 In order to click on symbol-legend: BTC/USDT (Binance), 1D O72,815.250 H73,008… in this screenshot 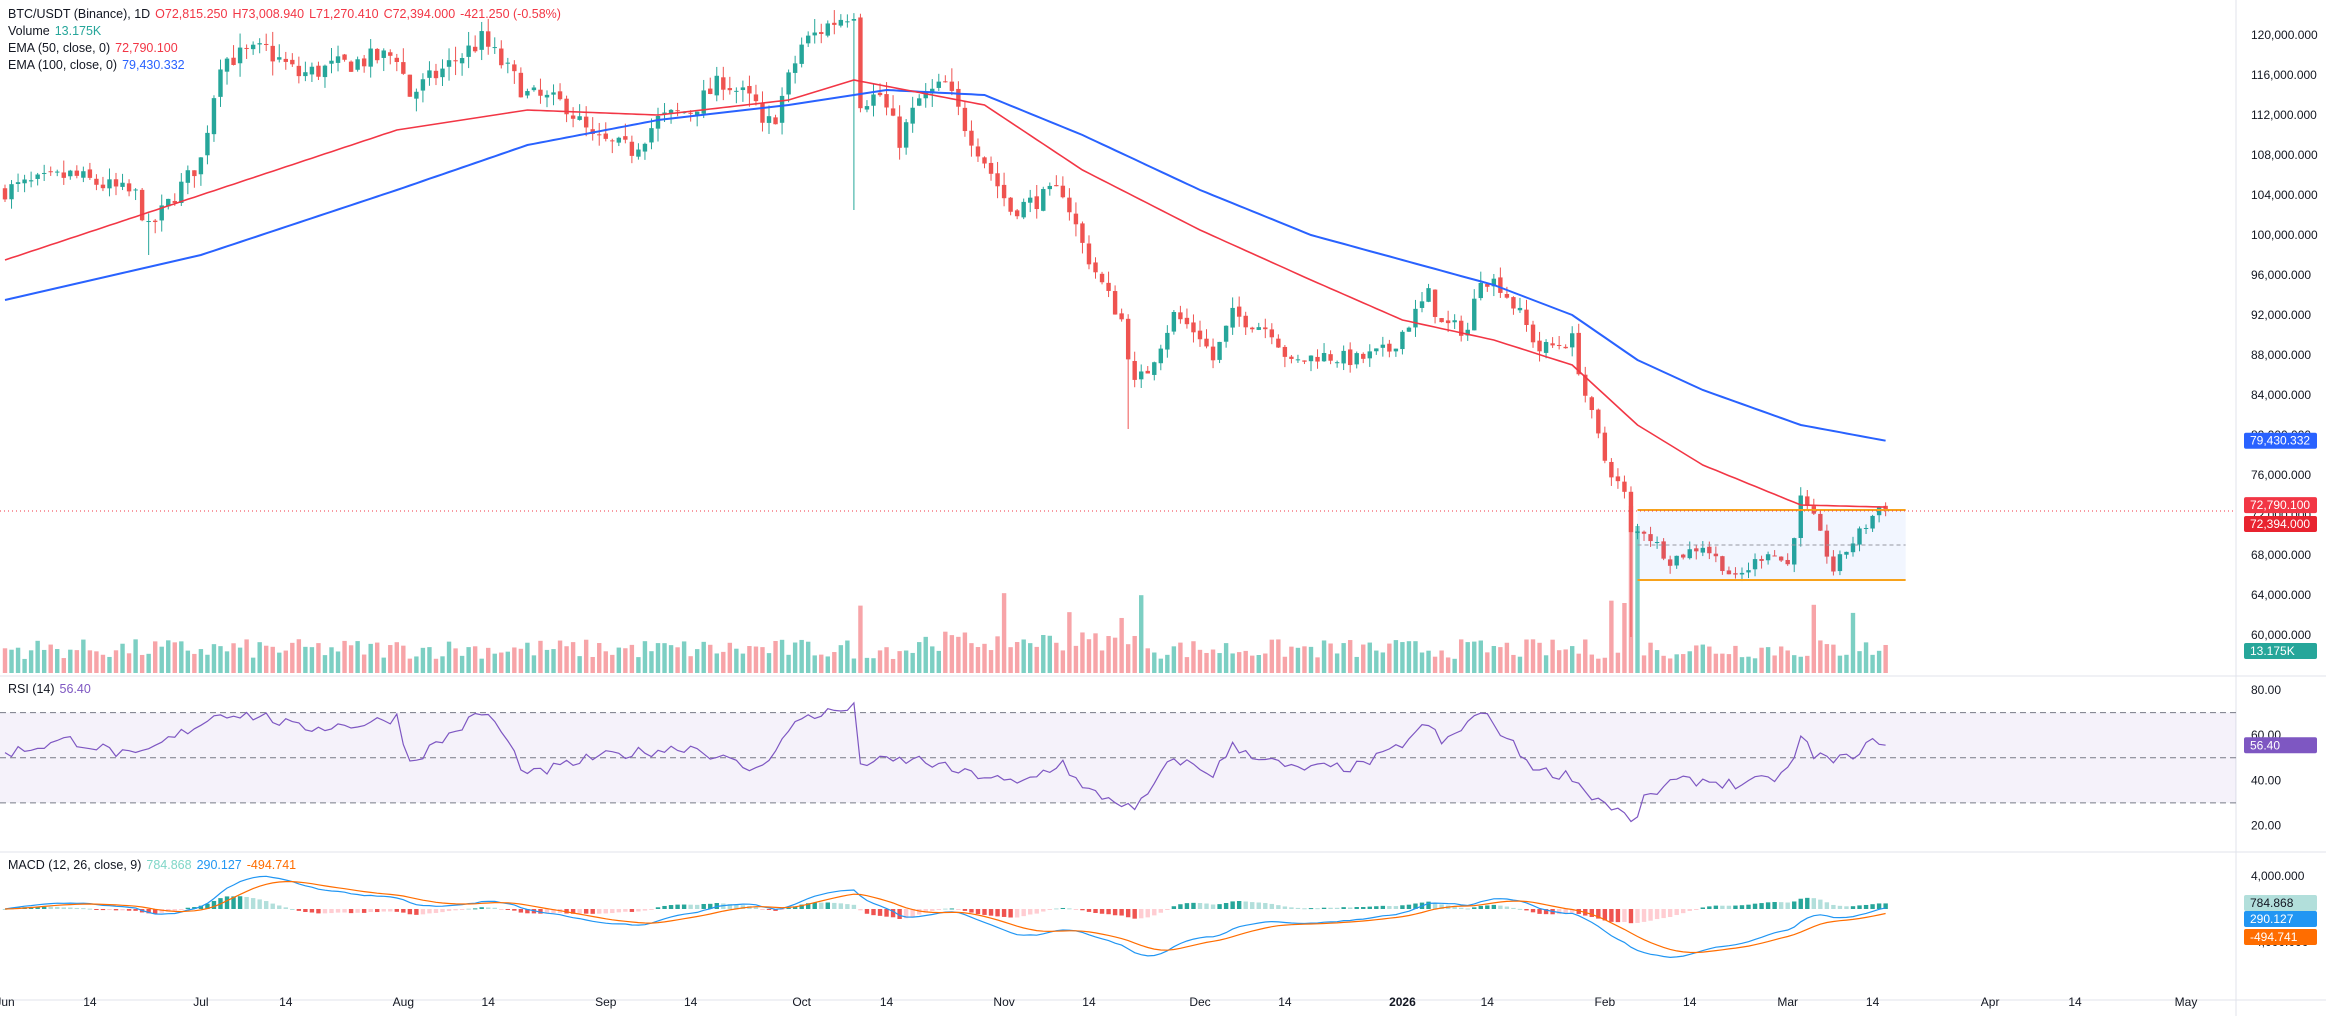, I will do `click(287, 14)`.